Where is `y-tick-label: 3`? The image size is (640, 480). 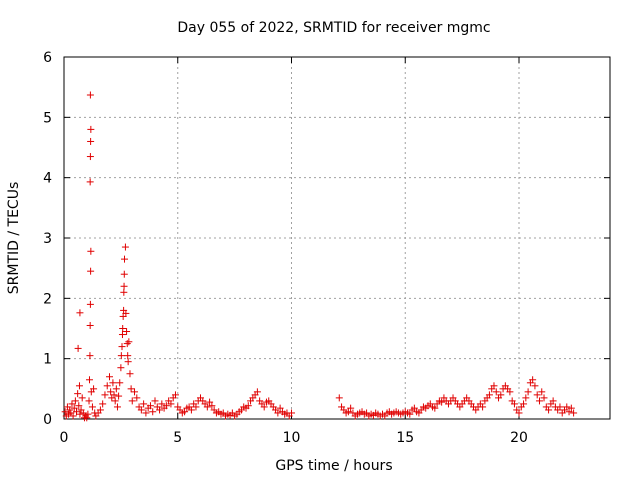
y-tick-label: 3 is located at coordinates (47, 239).